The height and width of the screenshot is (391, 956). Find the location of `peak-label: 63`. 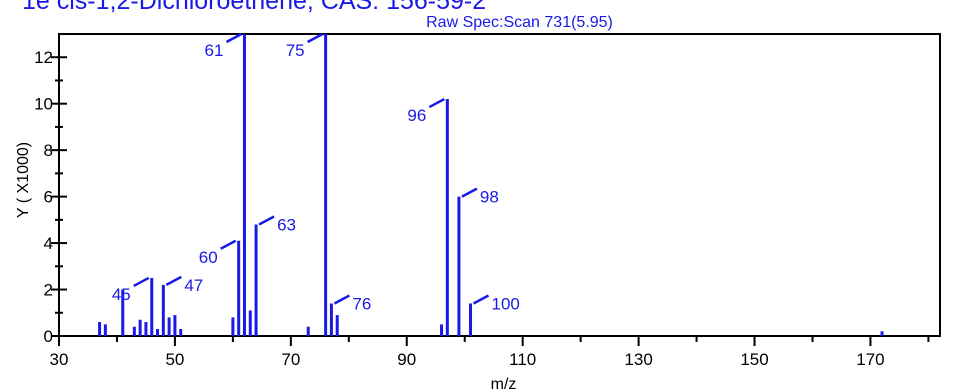

peak-label: 63 is located at coordinates (286, 224).